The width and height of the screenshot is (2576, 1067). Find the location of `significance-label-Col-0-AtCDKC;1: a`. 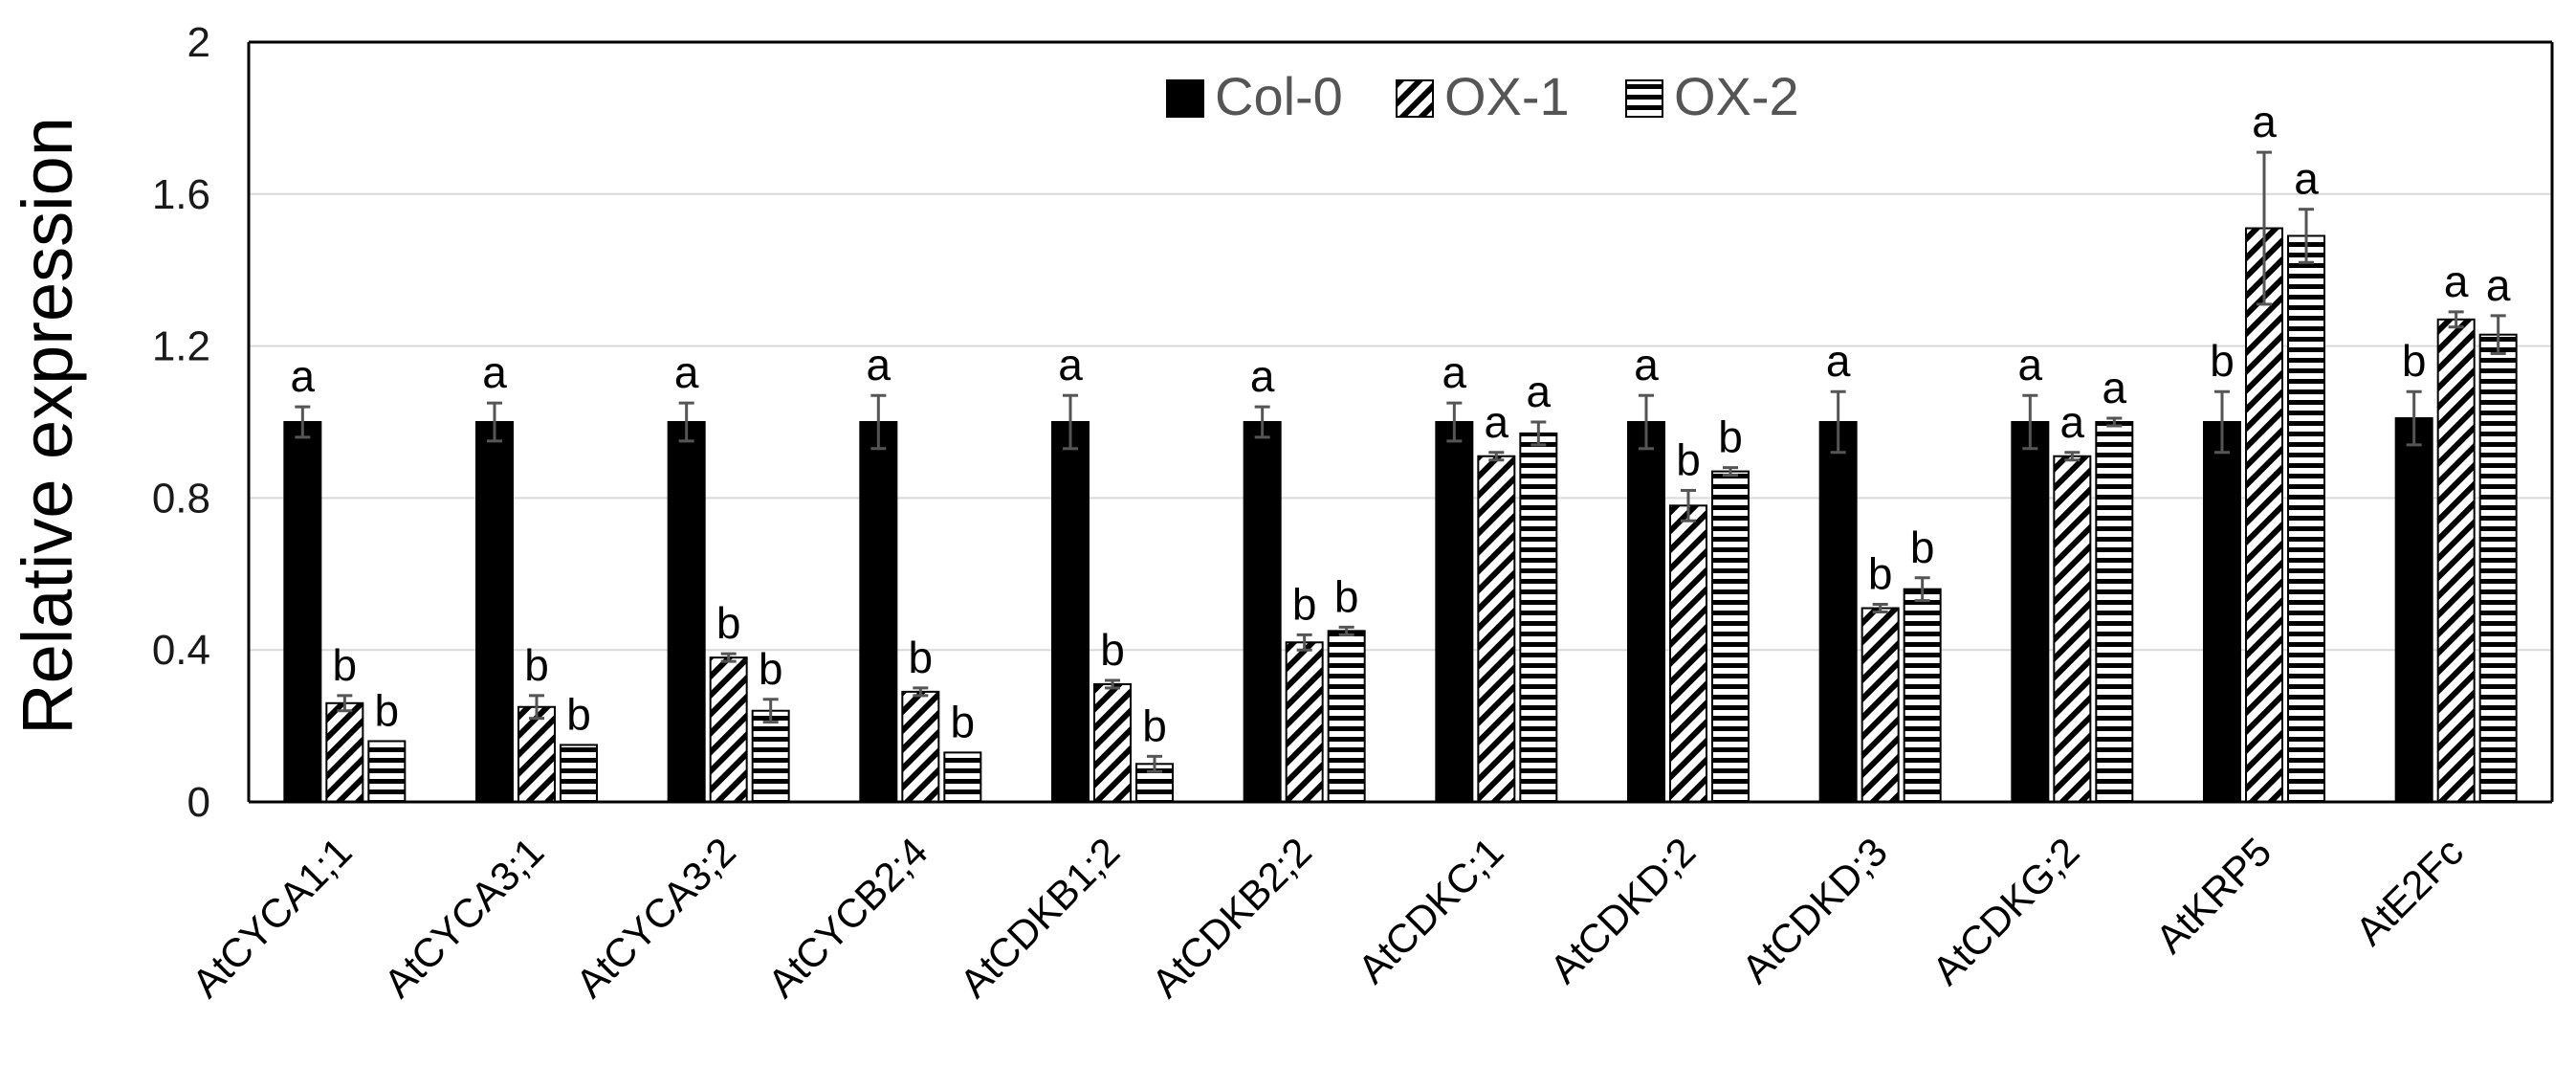

significance-label-Col-0-AtCDKC;1: a is located at coordinates (1454, 372).